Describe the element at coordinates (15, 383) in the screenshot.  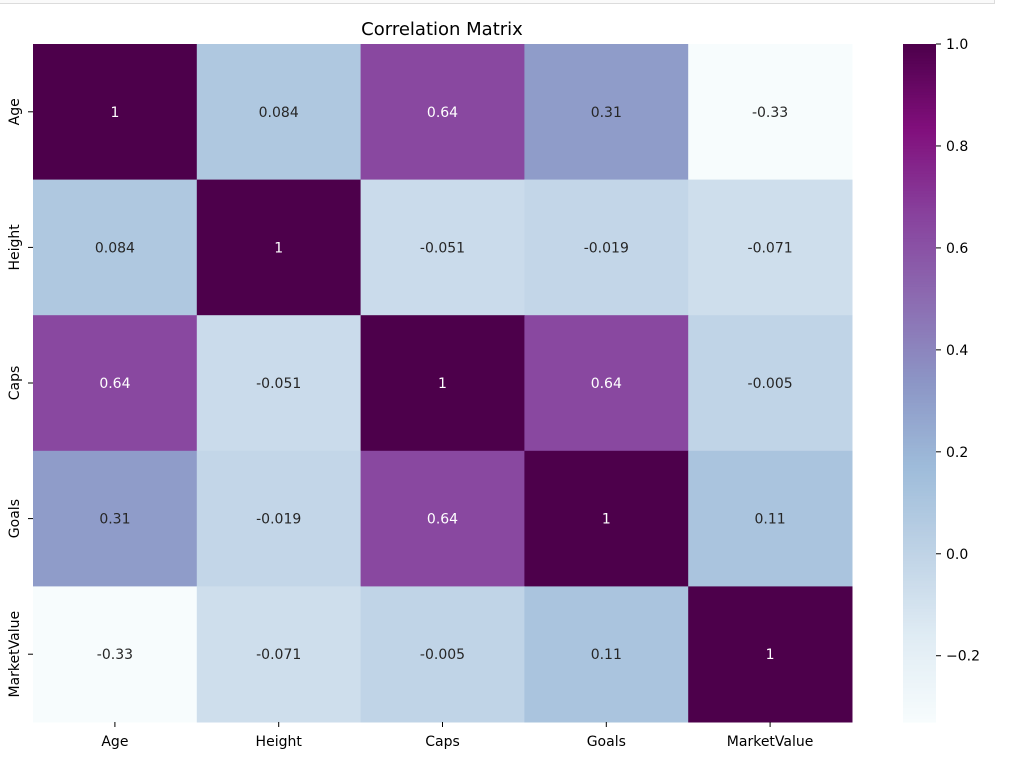
I see `y-tick-label: Caps` at that location.